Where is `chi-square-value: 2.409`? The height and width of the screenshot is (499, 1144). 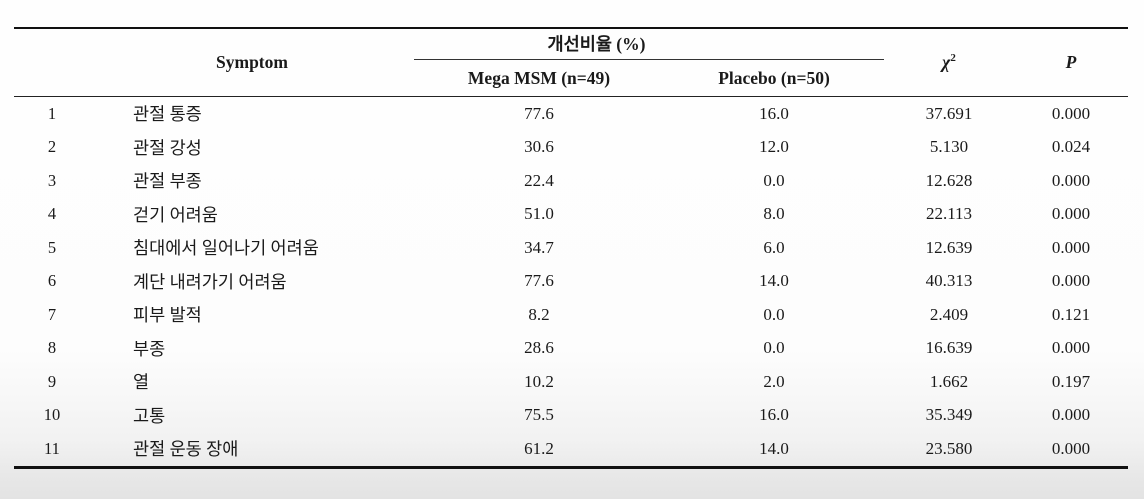 chi-square-value: 2.409 is located at coordinates (949, 314).